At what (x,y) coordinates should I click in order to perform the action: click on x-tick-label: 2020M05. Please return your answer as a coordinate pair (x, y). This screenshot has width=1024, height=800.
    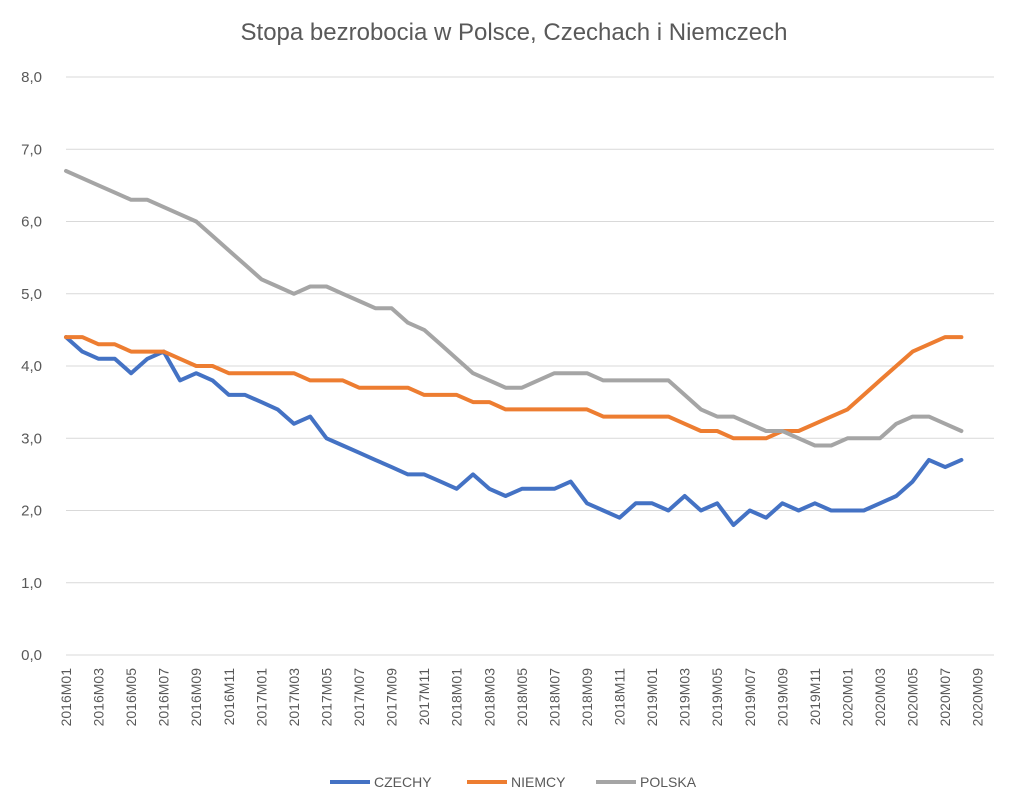
    Looking at the image, I should click on (913, 697).